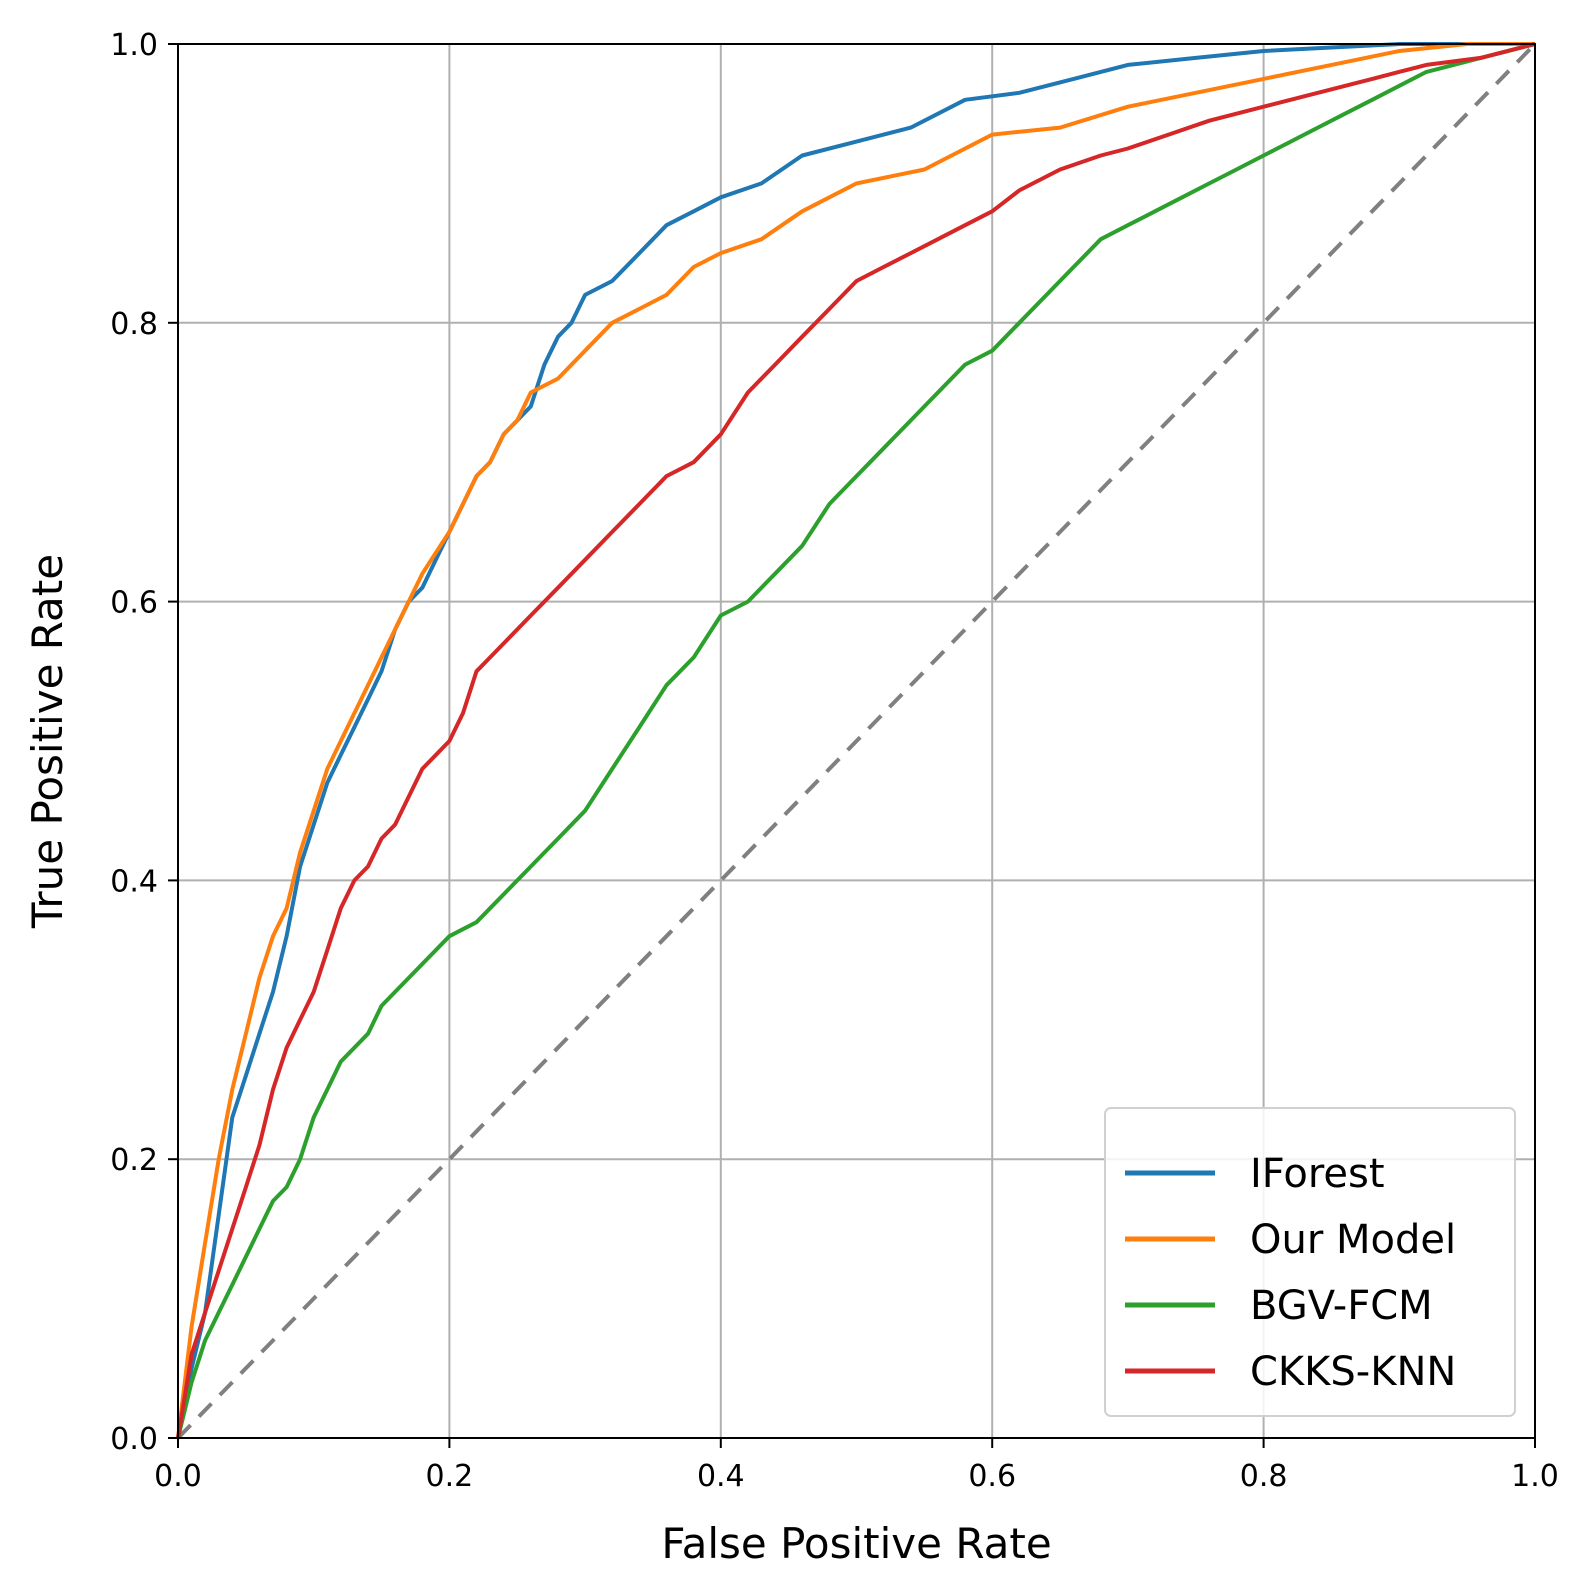  I want to click on y-axis-label: True Positive Rate, so click(47, 741).